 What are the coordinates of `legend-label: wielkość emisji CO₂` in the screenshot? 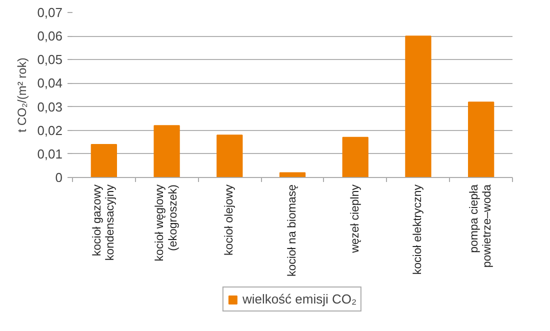 It's located at (299, 299).